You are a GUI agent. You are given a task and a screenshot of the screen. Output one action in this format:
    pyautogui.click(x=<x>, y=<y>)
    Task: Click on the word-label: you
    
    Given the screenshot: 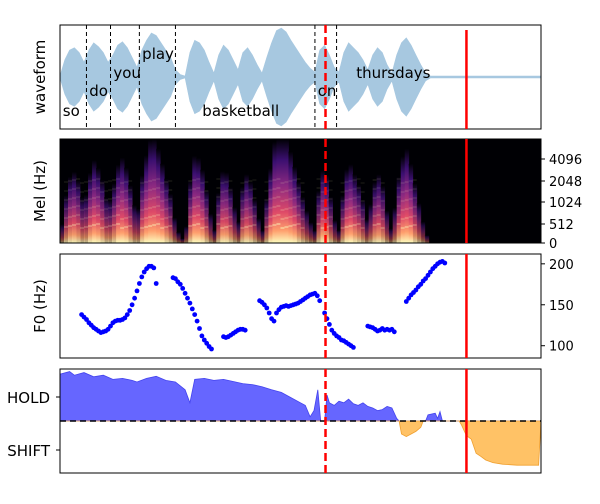 What is the action you would take?
    pyautogui.click(x=127, y=73)
    